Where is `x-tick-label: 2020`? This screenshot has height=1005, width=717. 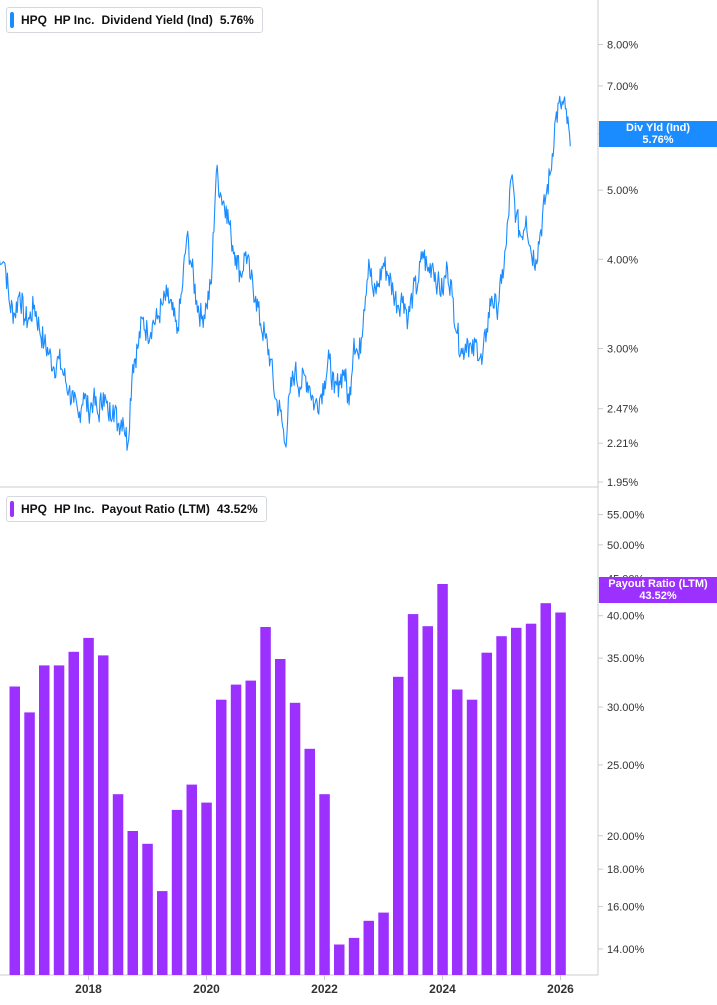
x-tick-label: 2020 is located at coordinates (206, 989).